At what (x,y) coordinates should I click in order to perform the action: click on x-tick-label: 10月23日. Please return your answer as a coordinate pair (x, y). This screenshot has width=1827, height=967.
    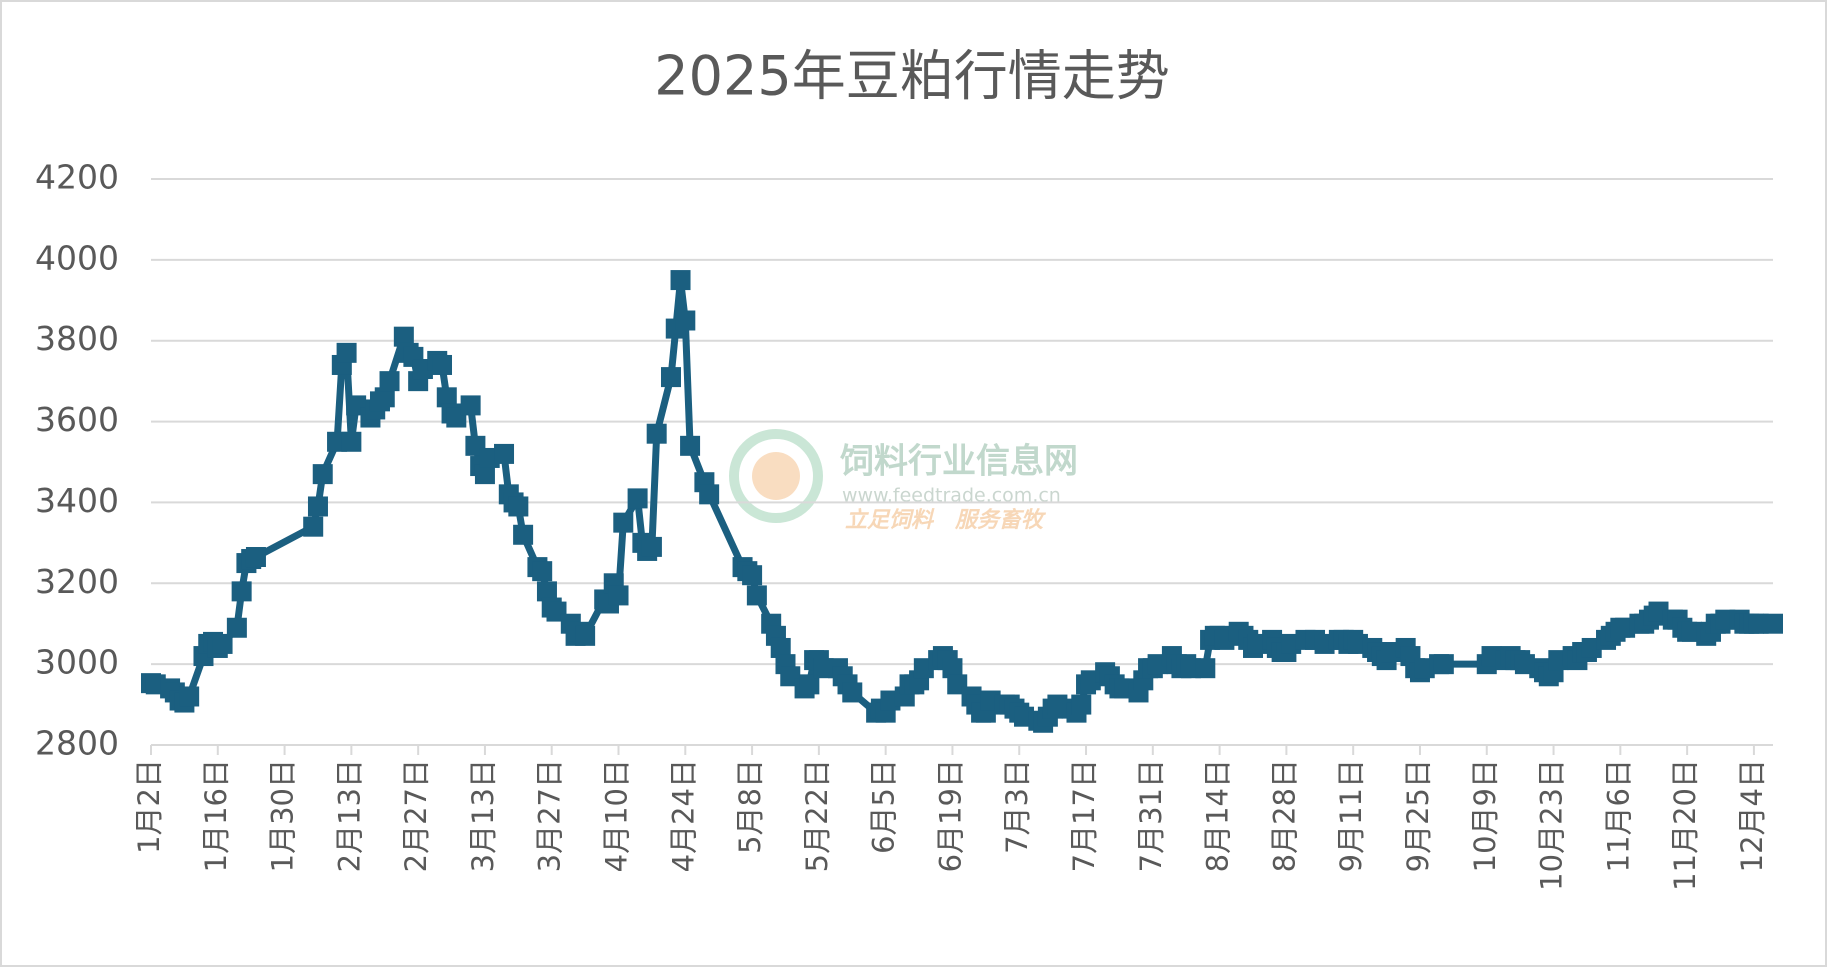
    Looking at the image, I should click on (1552, 825).